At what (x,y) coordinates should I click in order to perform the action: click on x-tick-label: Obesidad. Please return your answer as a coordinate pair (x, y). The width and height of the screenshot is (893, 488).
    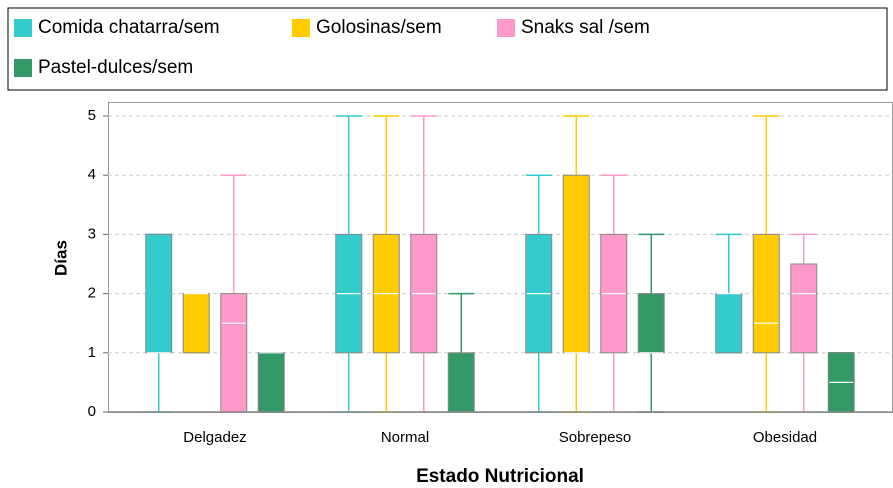
    Looking at the image, I should click on (785, 437).